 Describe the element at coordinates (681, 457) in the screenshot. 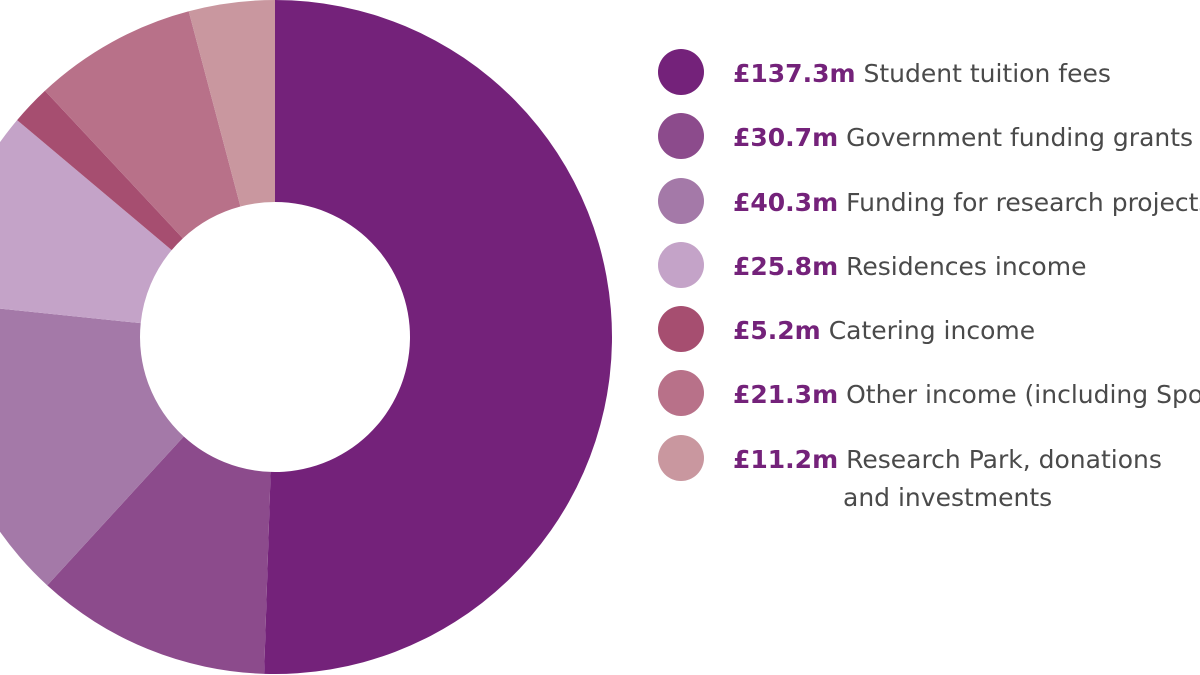

I see `legend-swatch-research-park` at that location.